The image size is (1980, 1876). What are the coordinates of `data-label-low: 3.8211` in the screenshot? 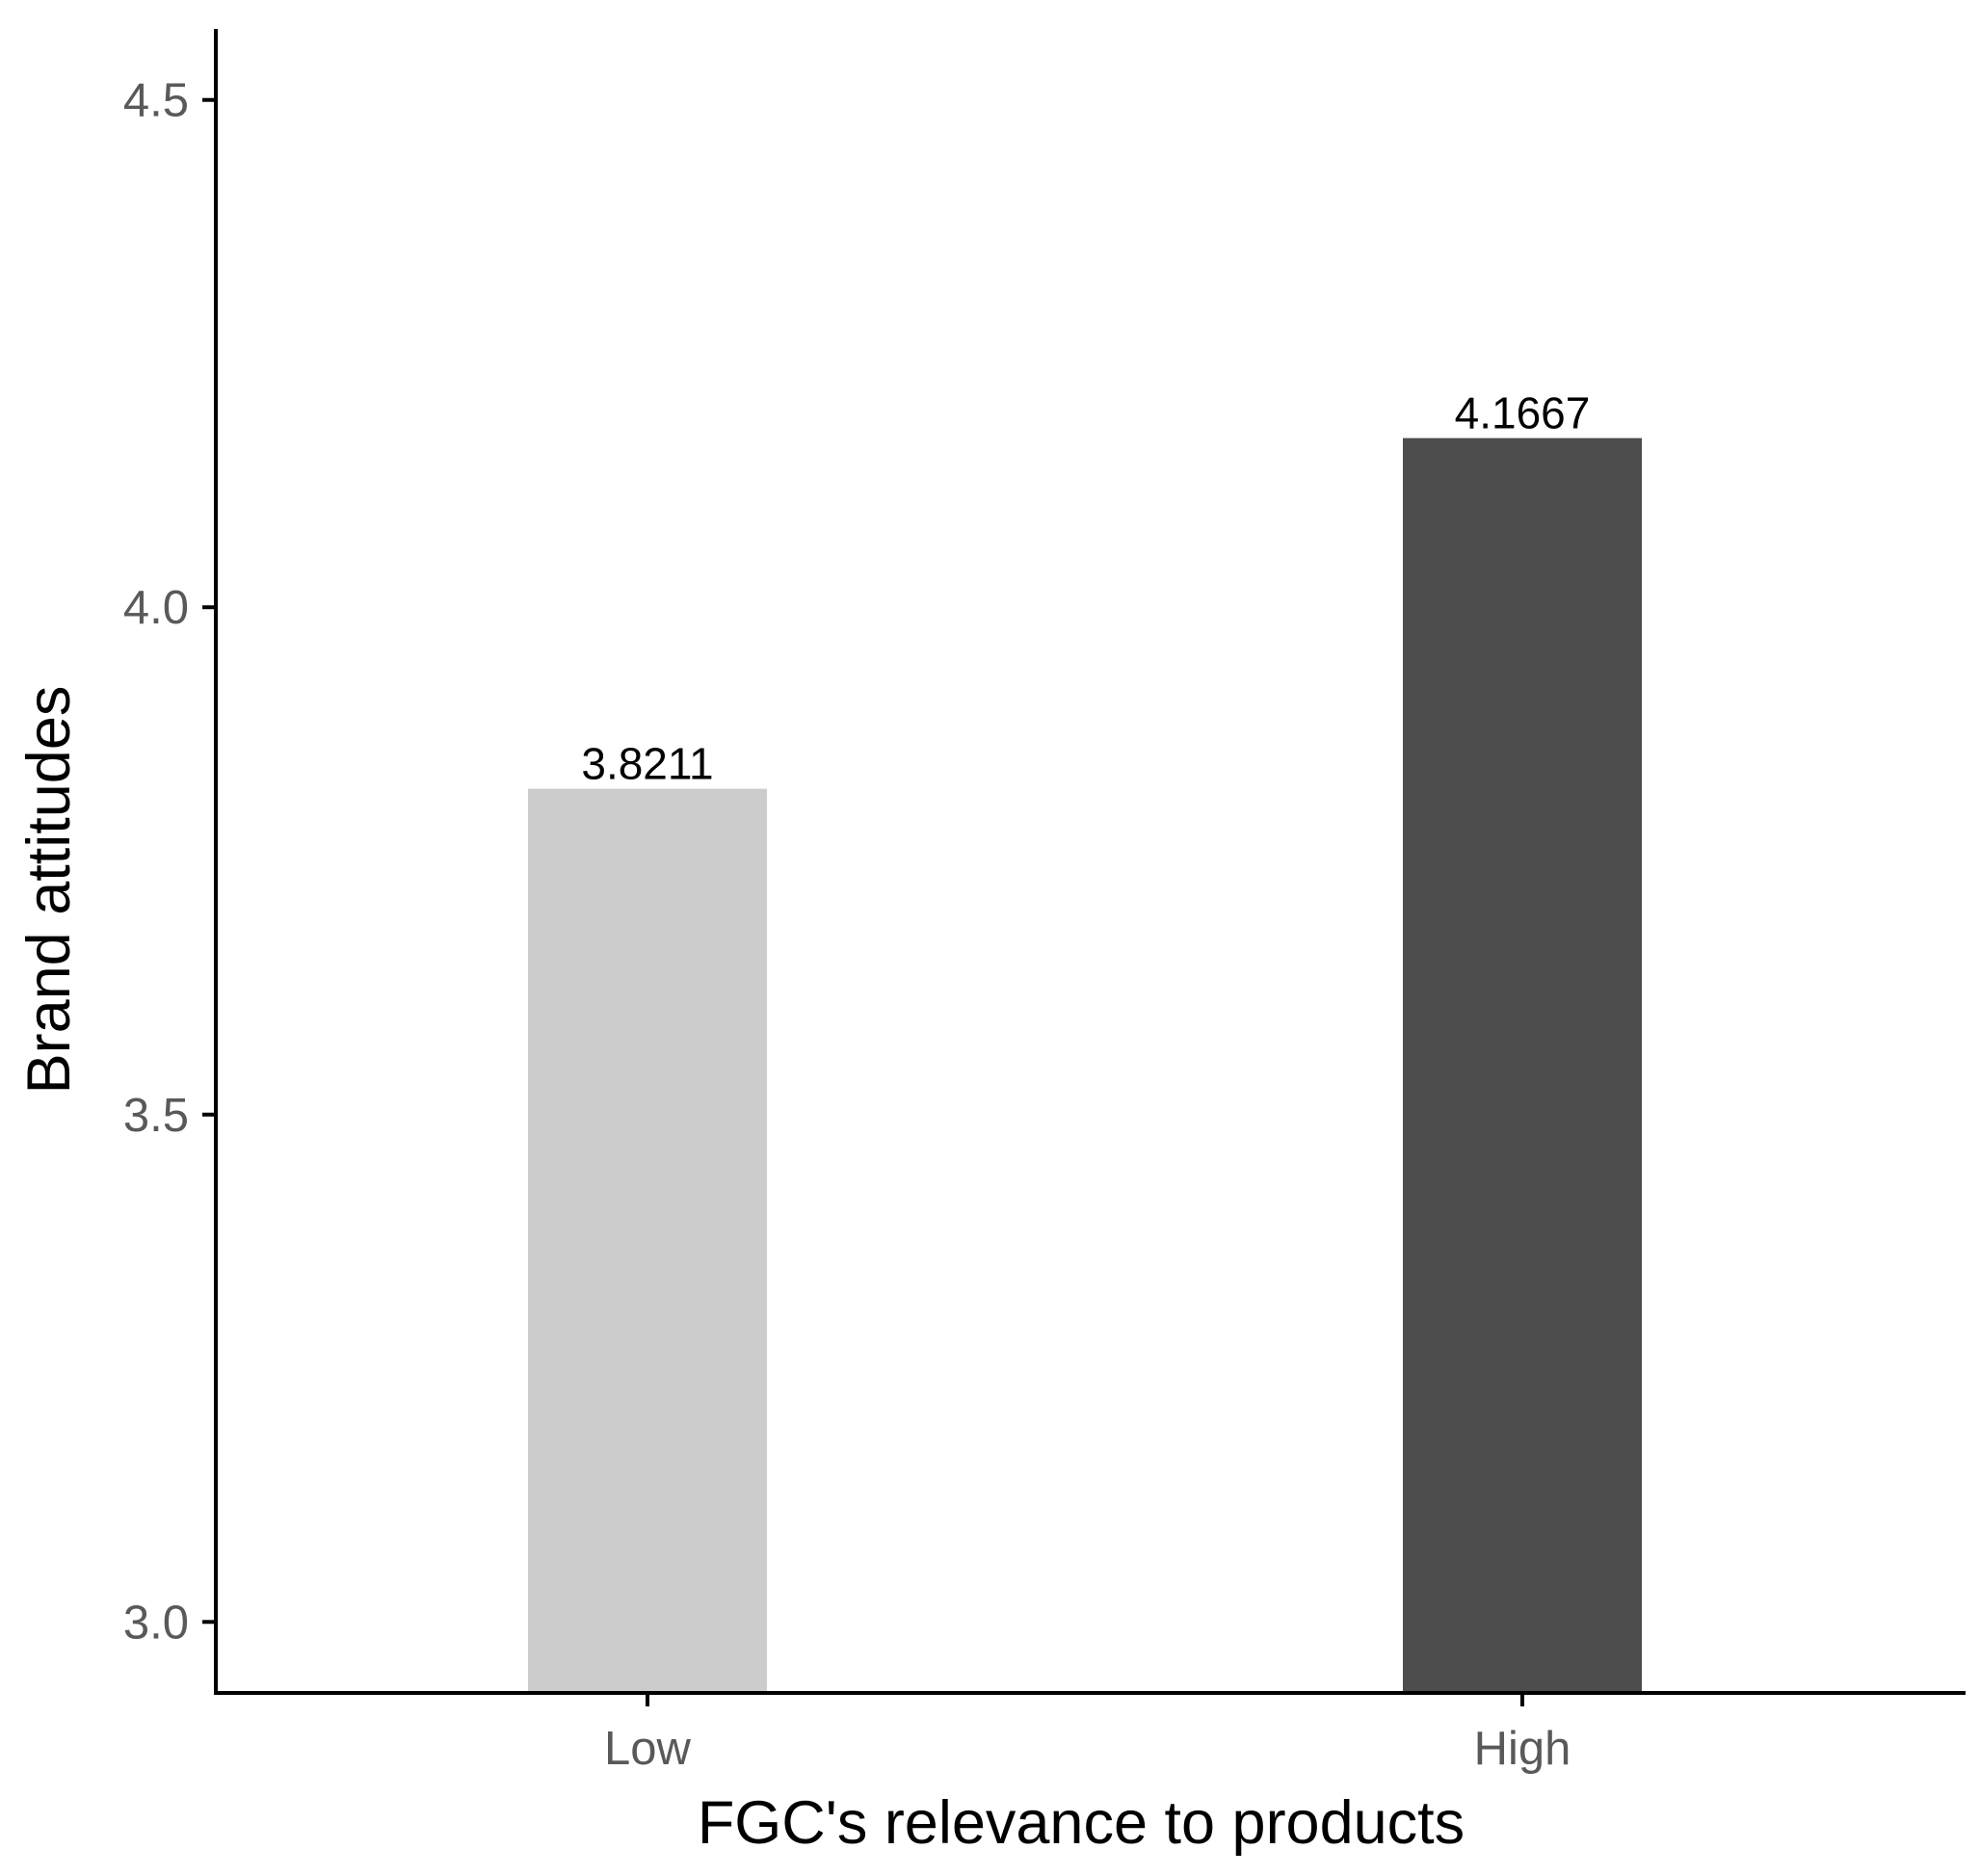 It's located at (647, 764).